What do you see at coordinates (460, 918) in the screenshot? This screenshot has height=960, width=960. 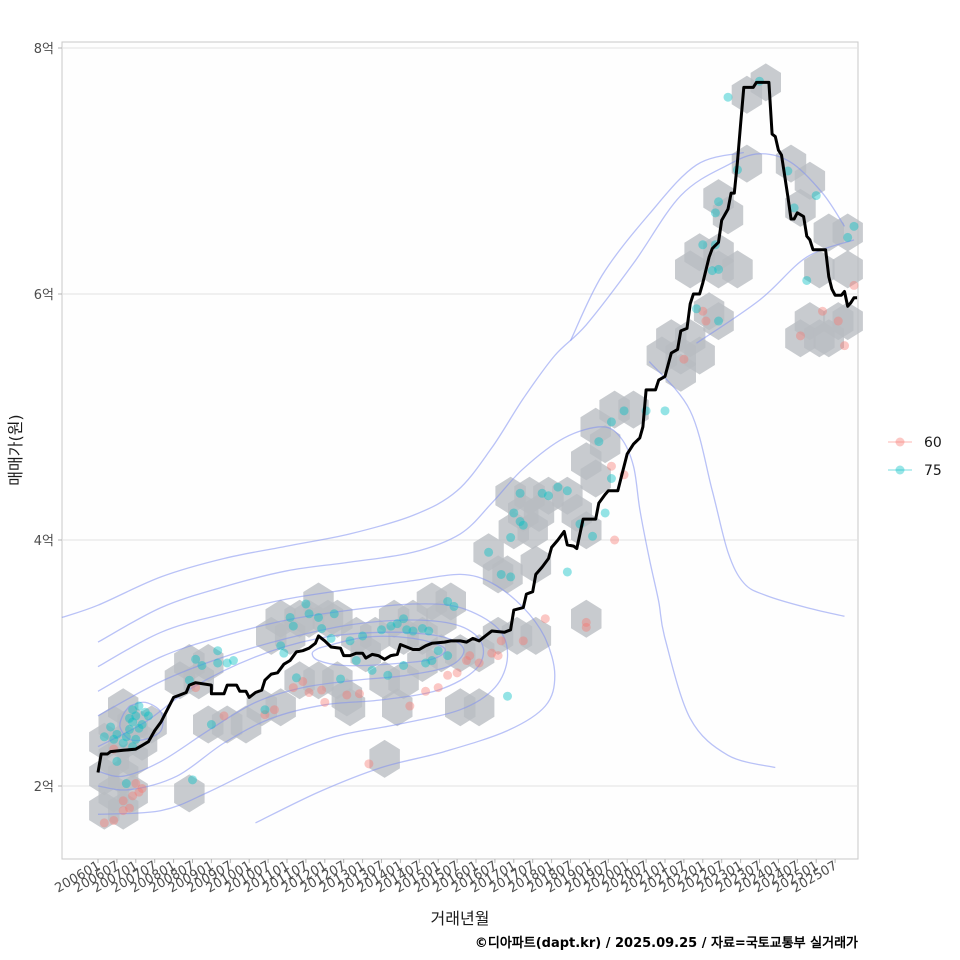 I see `x-axis-title: 거래년월` at bounding box center [460, 918].